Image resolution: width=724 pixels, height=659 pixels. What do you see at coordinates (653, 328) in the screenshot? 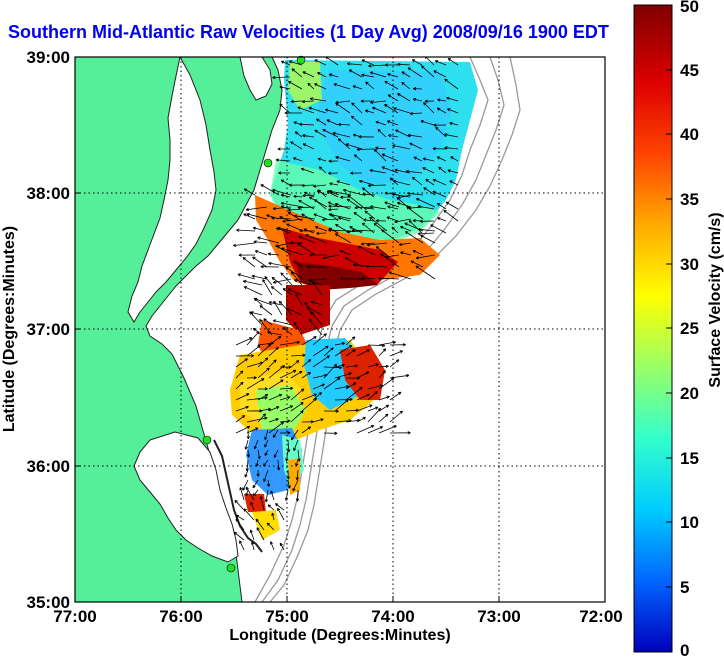
I see `colorbar` at bounding box center [653, 328].